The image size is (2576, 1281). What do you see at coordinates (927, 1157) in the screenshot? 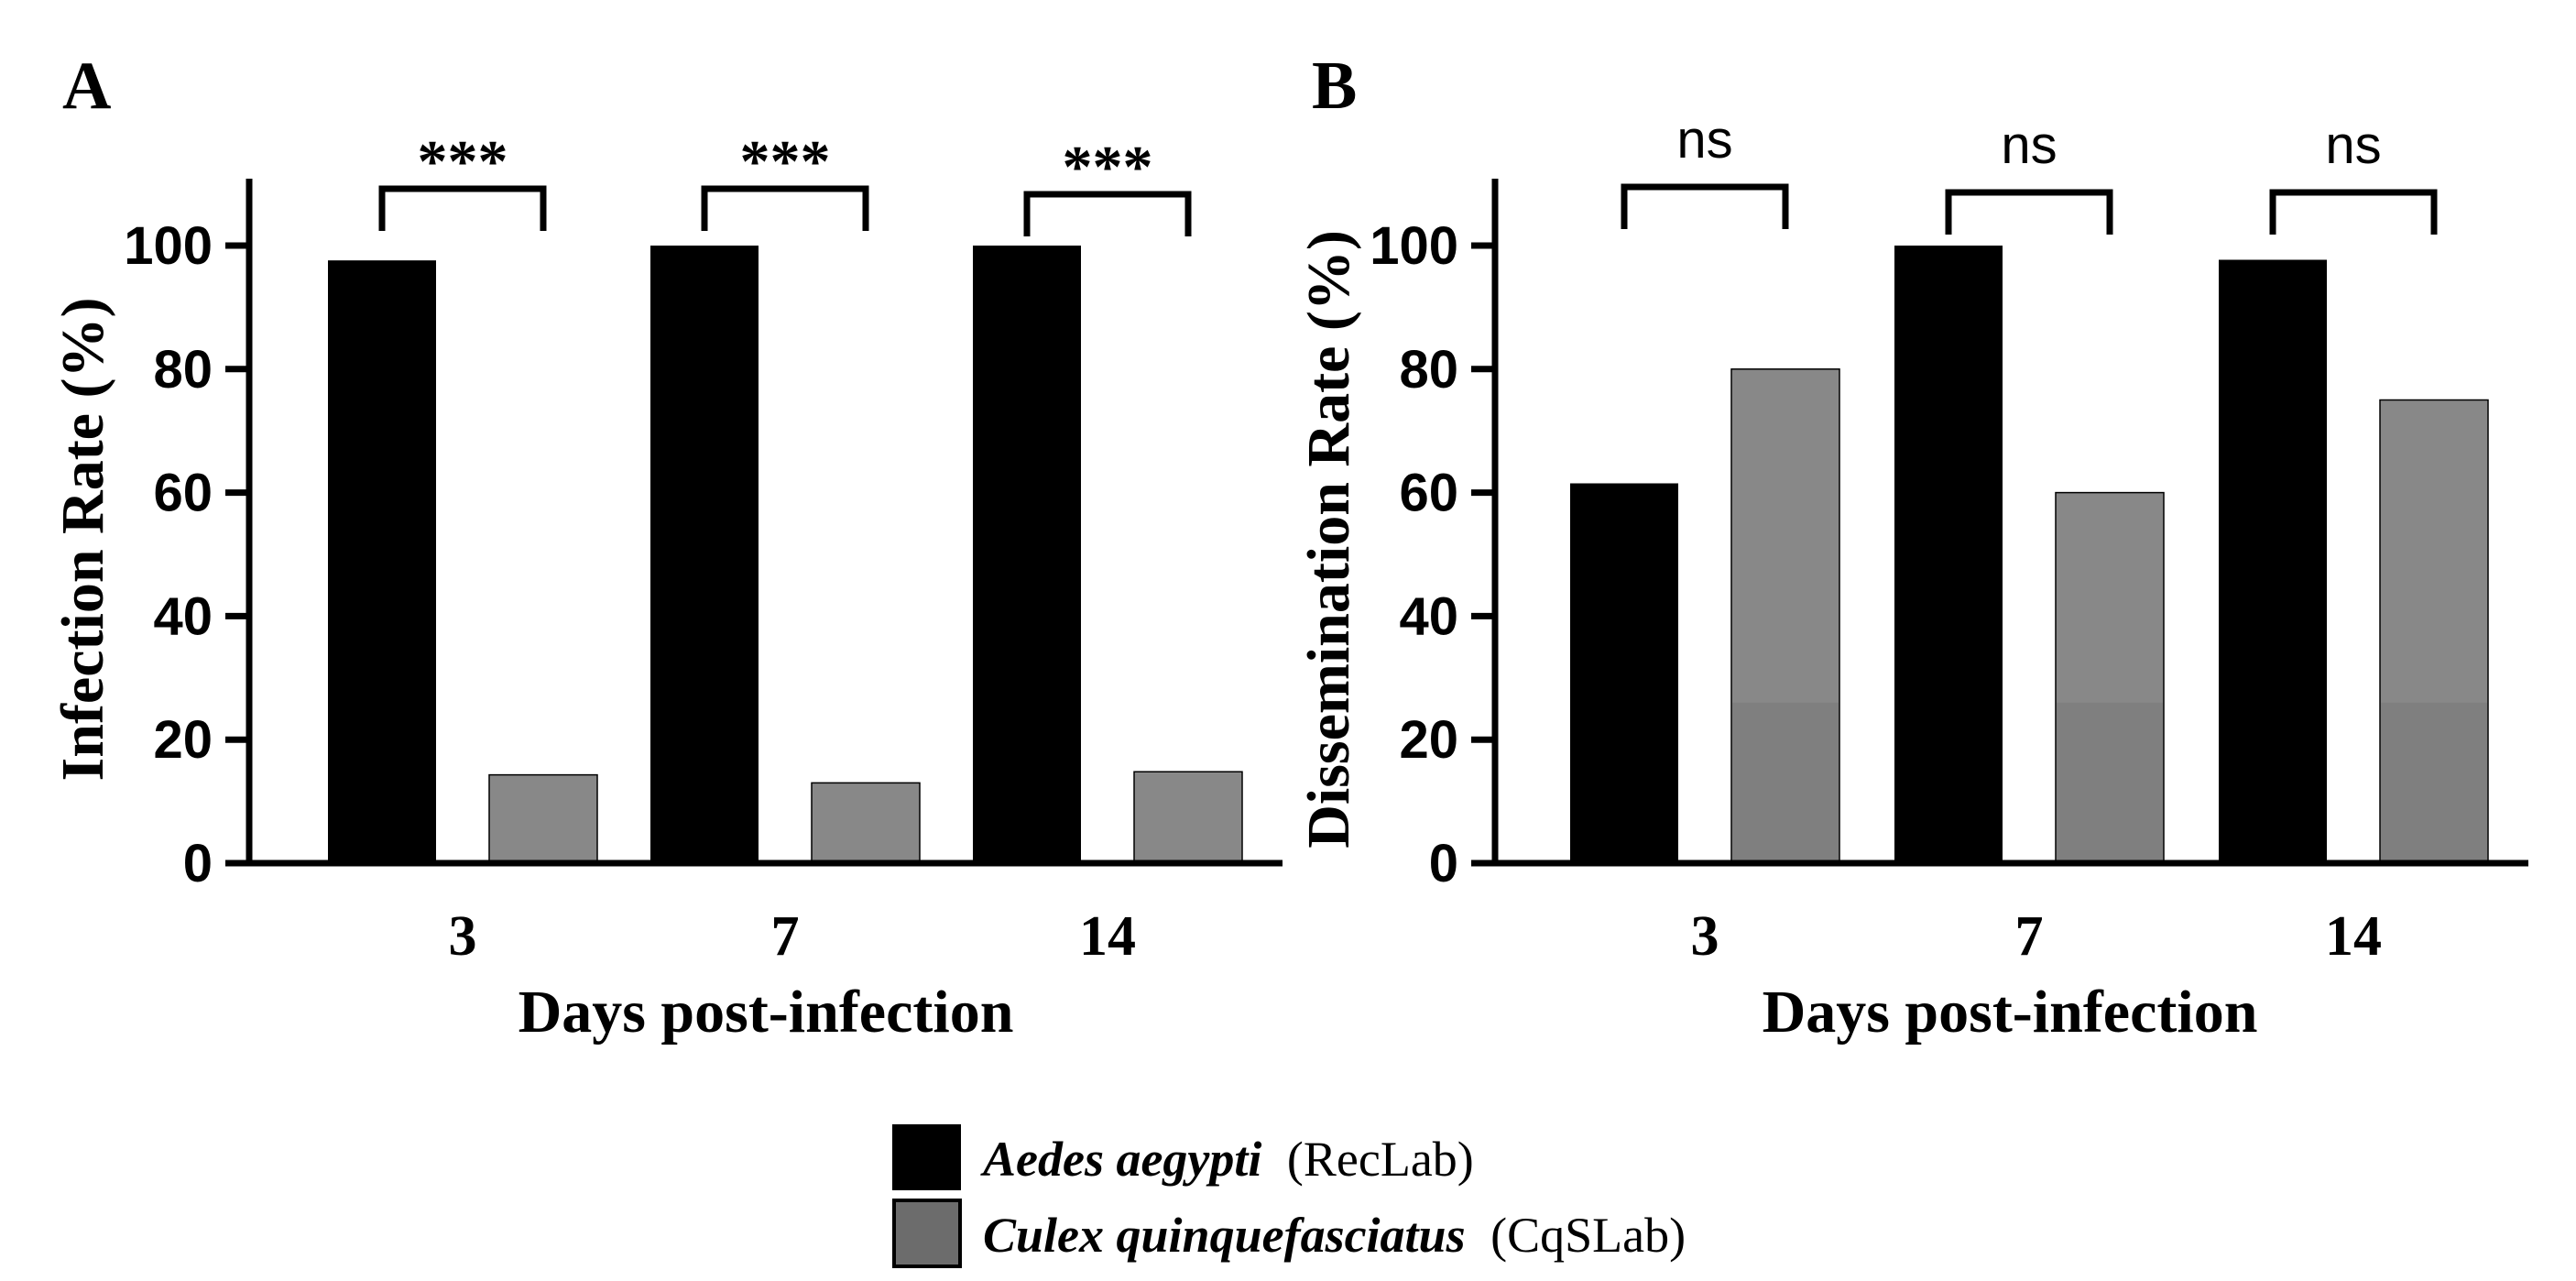
I see `legend-swatch-aedes` at bounding box center [927, 1157].